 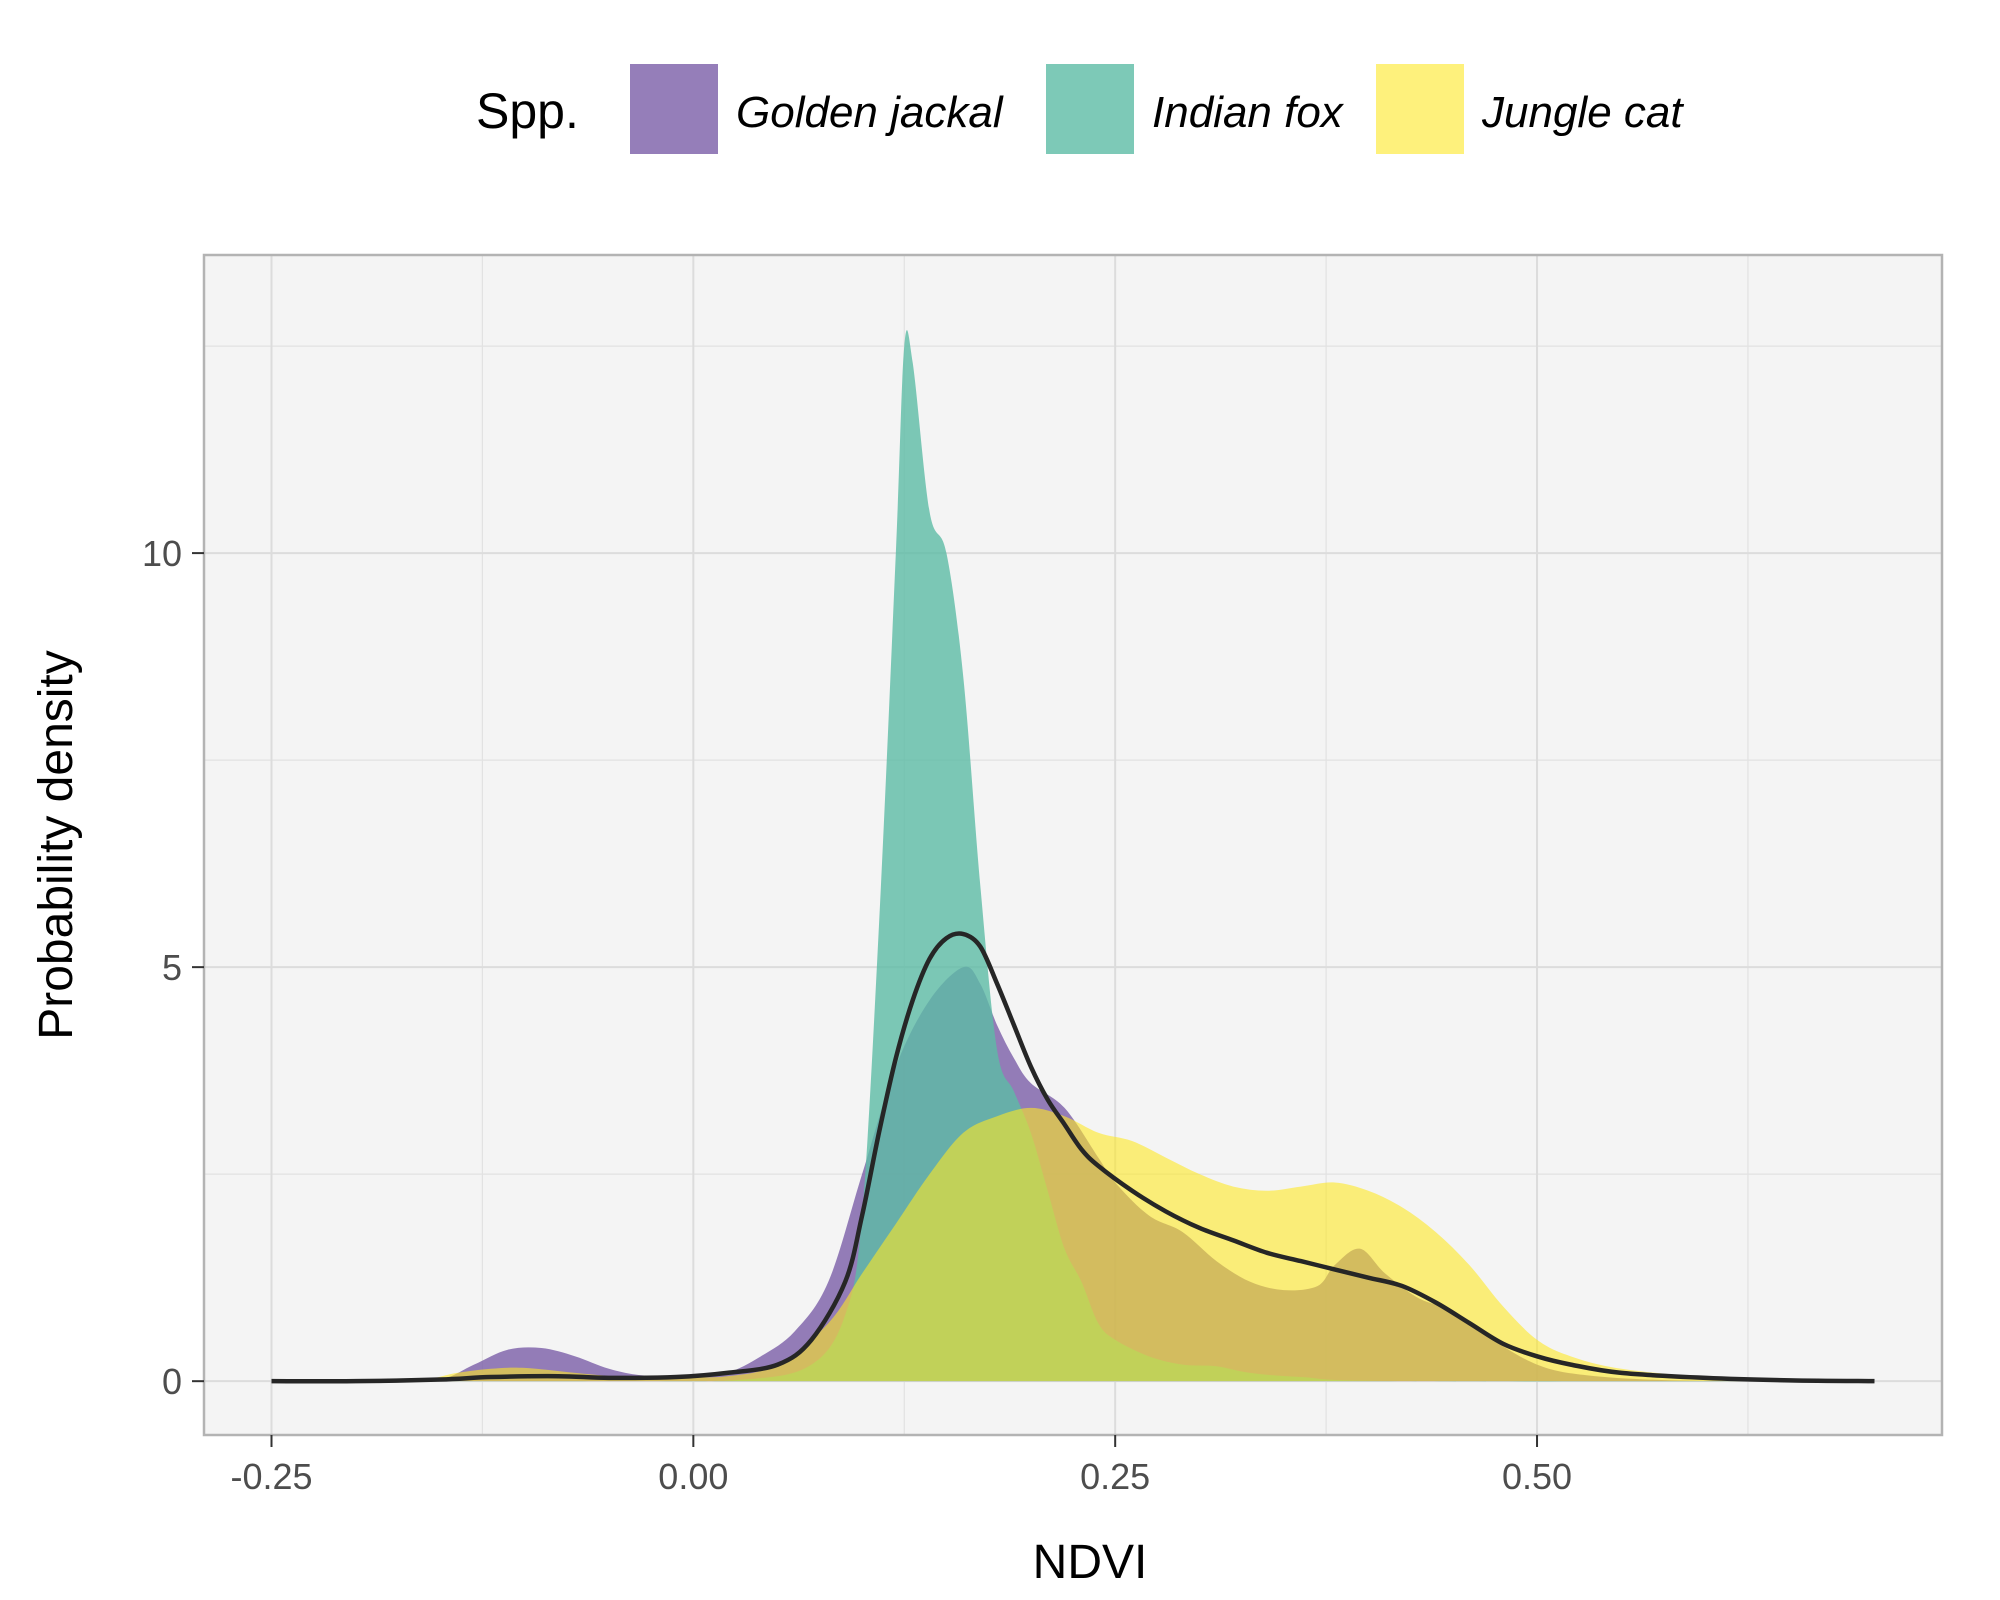 What do you see at coordinates (1420, 109) in the screenshot?
I see `legend-key-jungle-cat` at bounding box center [1420, 109].